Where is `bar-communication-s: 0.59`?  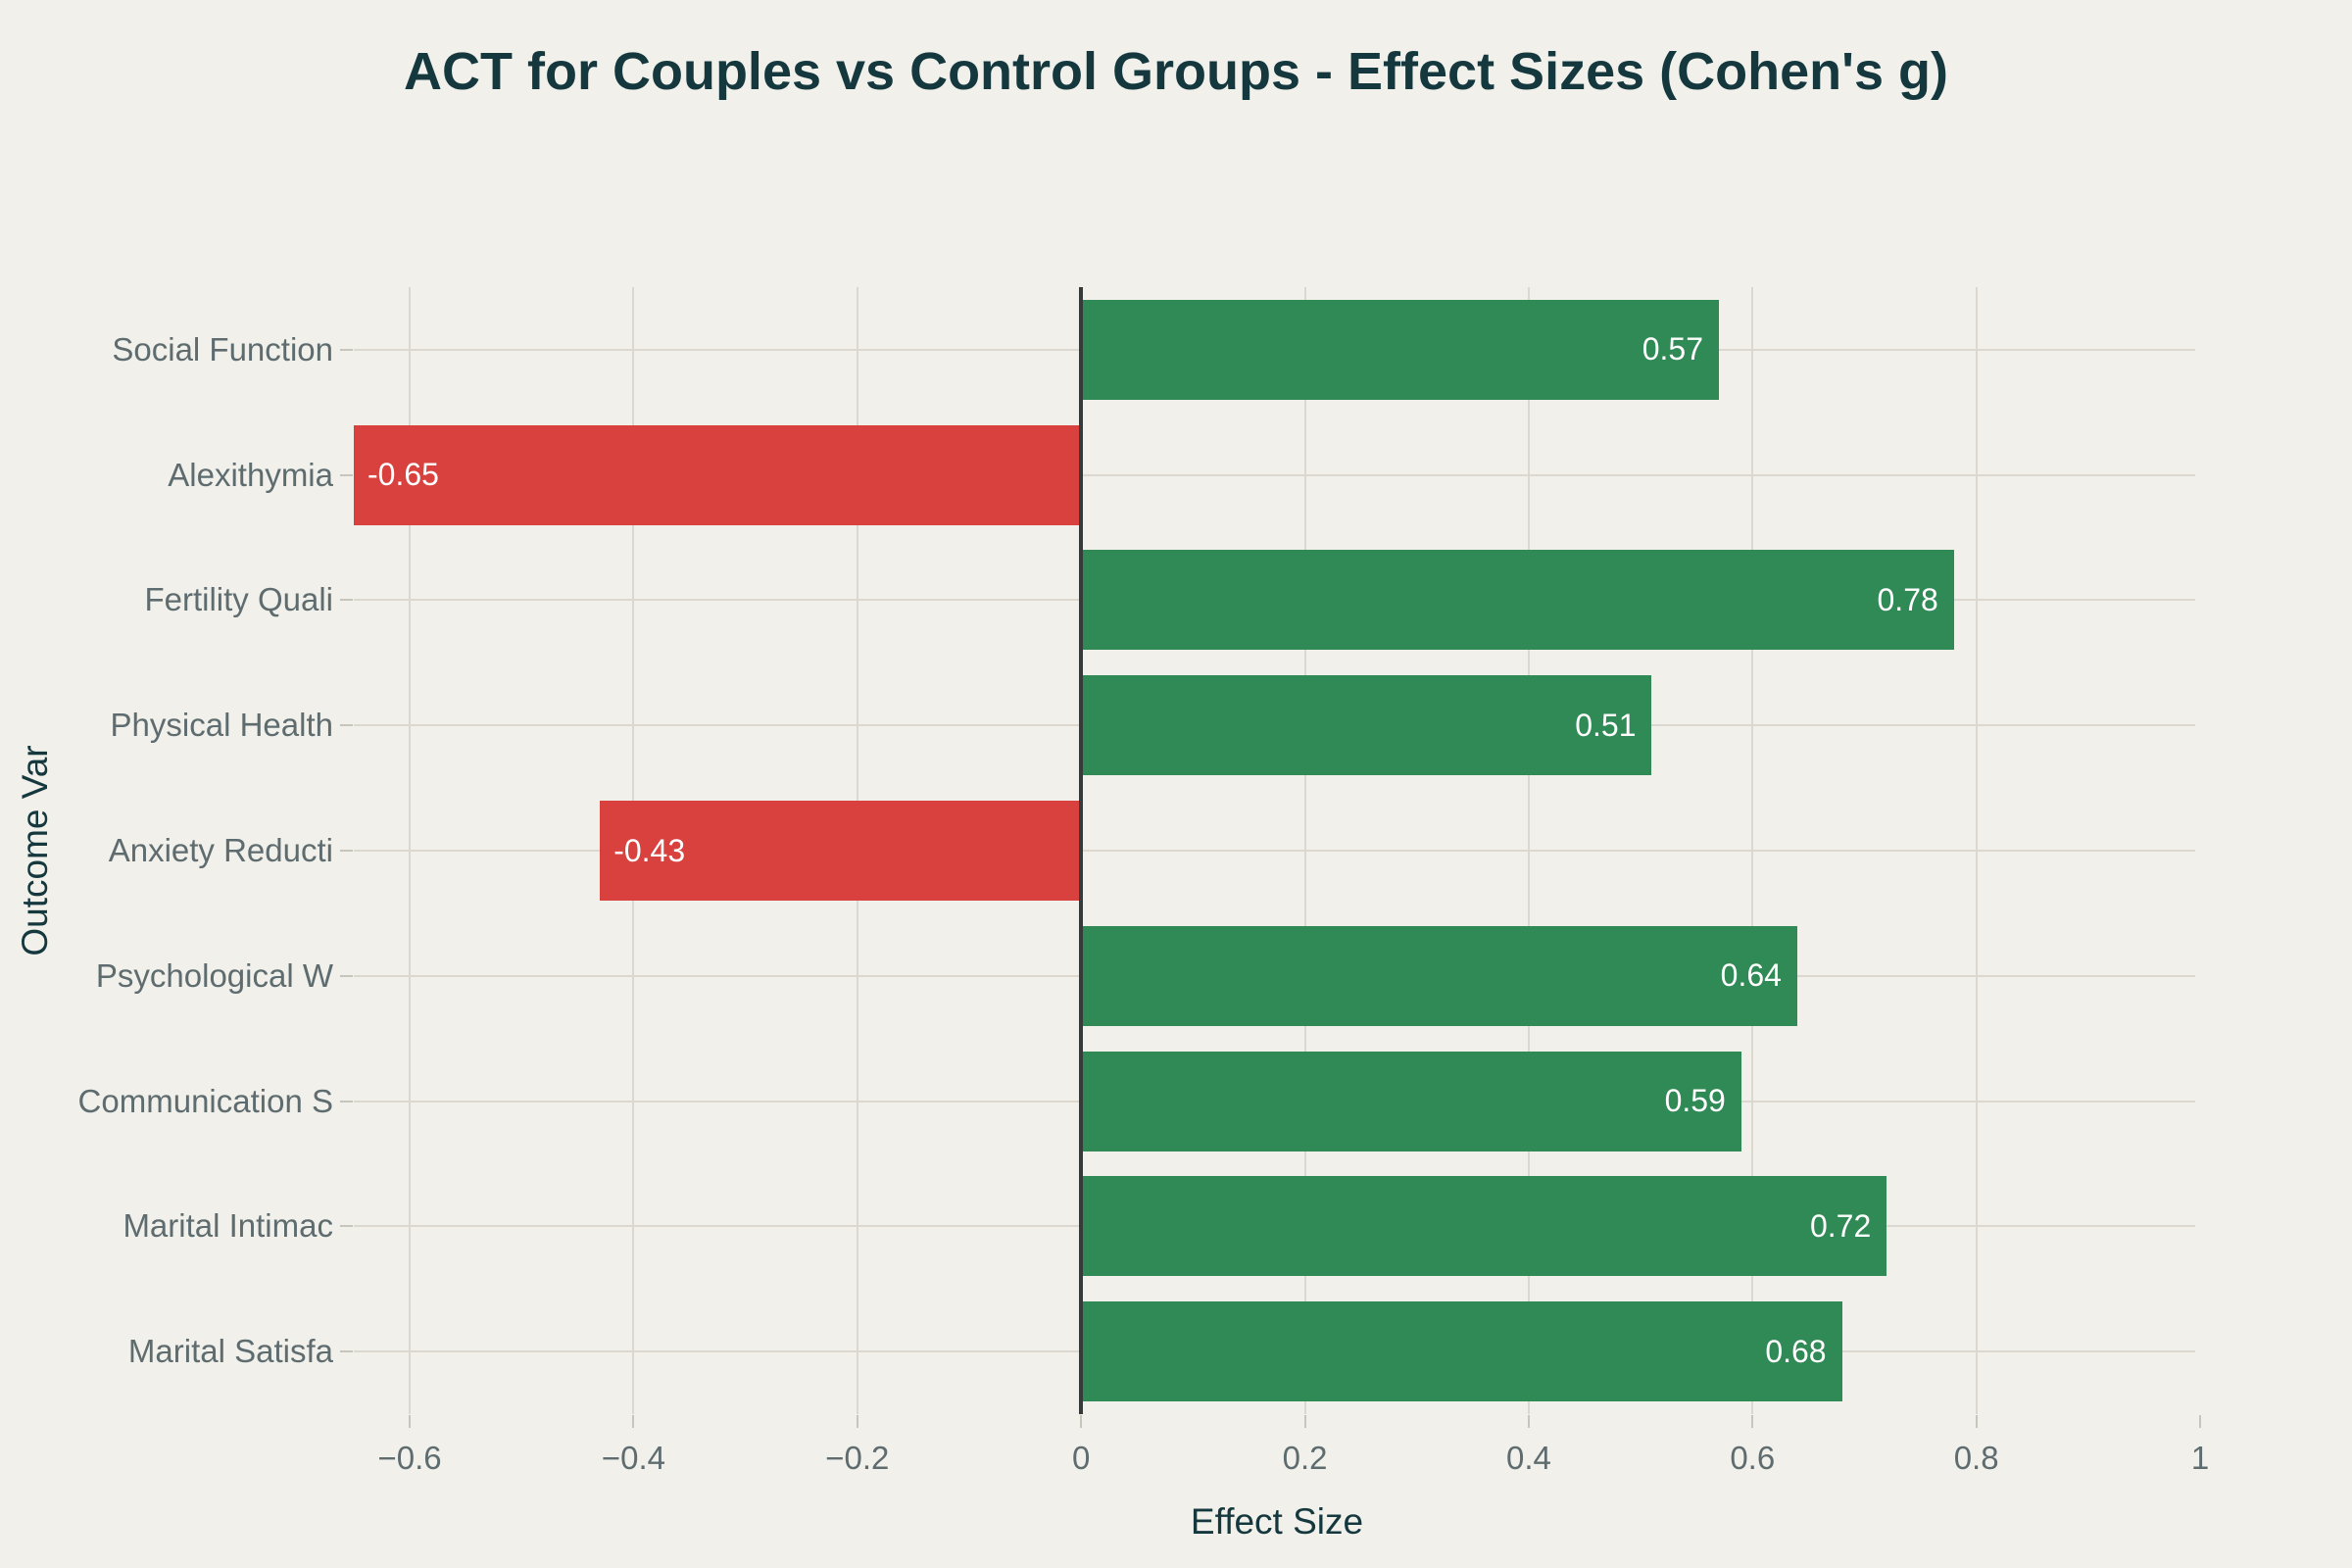
bar-communication-s: 0.59 is located at coordinates (1411, 1101).